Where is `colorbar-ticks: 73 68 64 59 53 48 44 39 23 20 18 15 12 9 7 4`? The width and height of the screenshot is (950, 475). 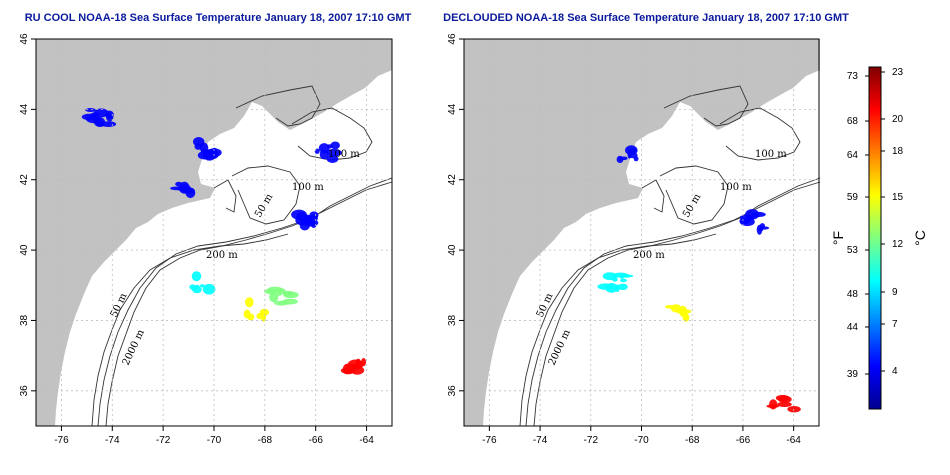
colorbar-ticks: 73 68 64 59 53 48 44 39 23 20 18 15 12 9 7 4 is located at coordinates (875, 223).